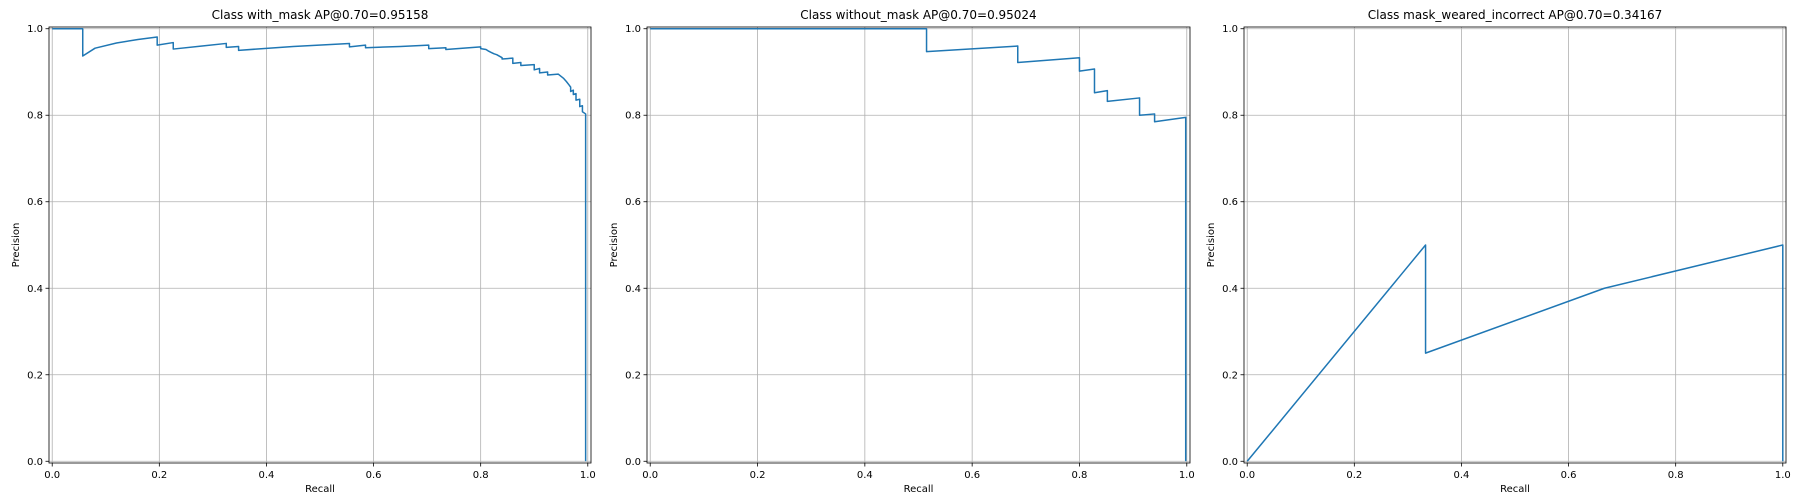  I want to click on pr-curve-series, so click(1515, 353).